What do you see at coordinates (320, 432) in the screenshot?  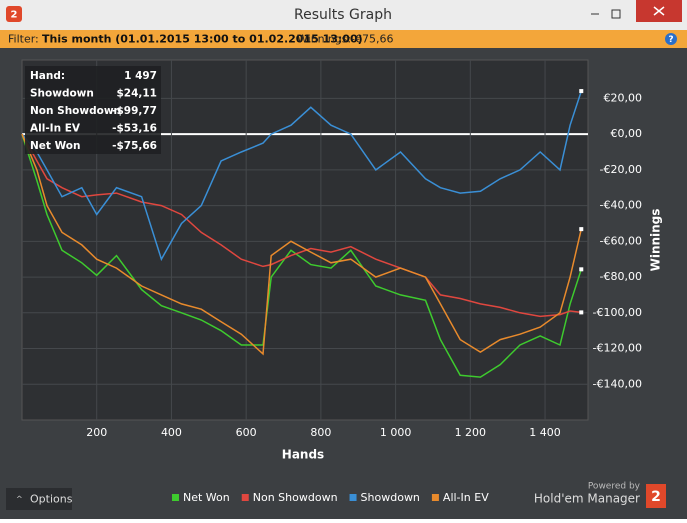 I see `x-tick-label: 800` at bounding box center [320, 432].